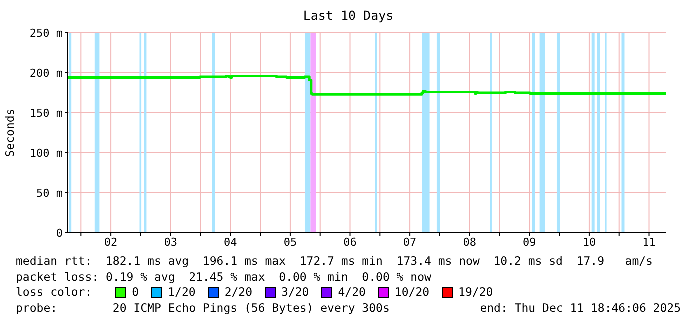  What do you see at coordinates (203, 307) in the screenshot?
I see `text: probe: 20 ICMP Echo Pings (56 Bytes) every 300s` at bounding box center [203, 307].